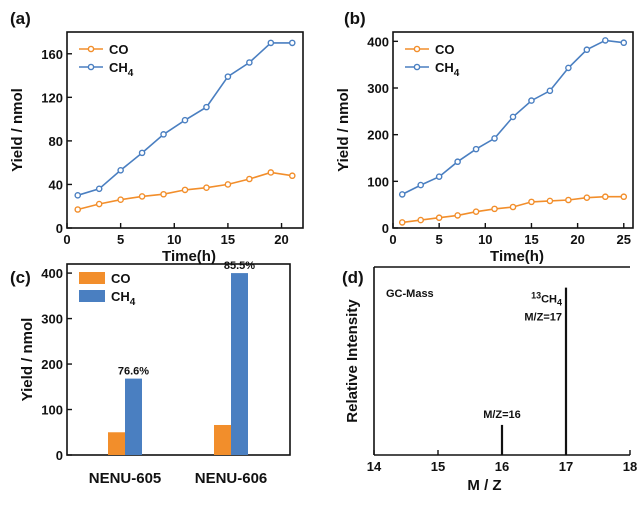 This screenshot has height=516, width=637. I want to click on panel-c-series-ch4-legend-label-text: CH, so click(120, 296).